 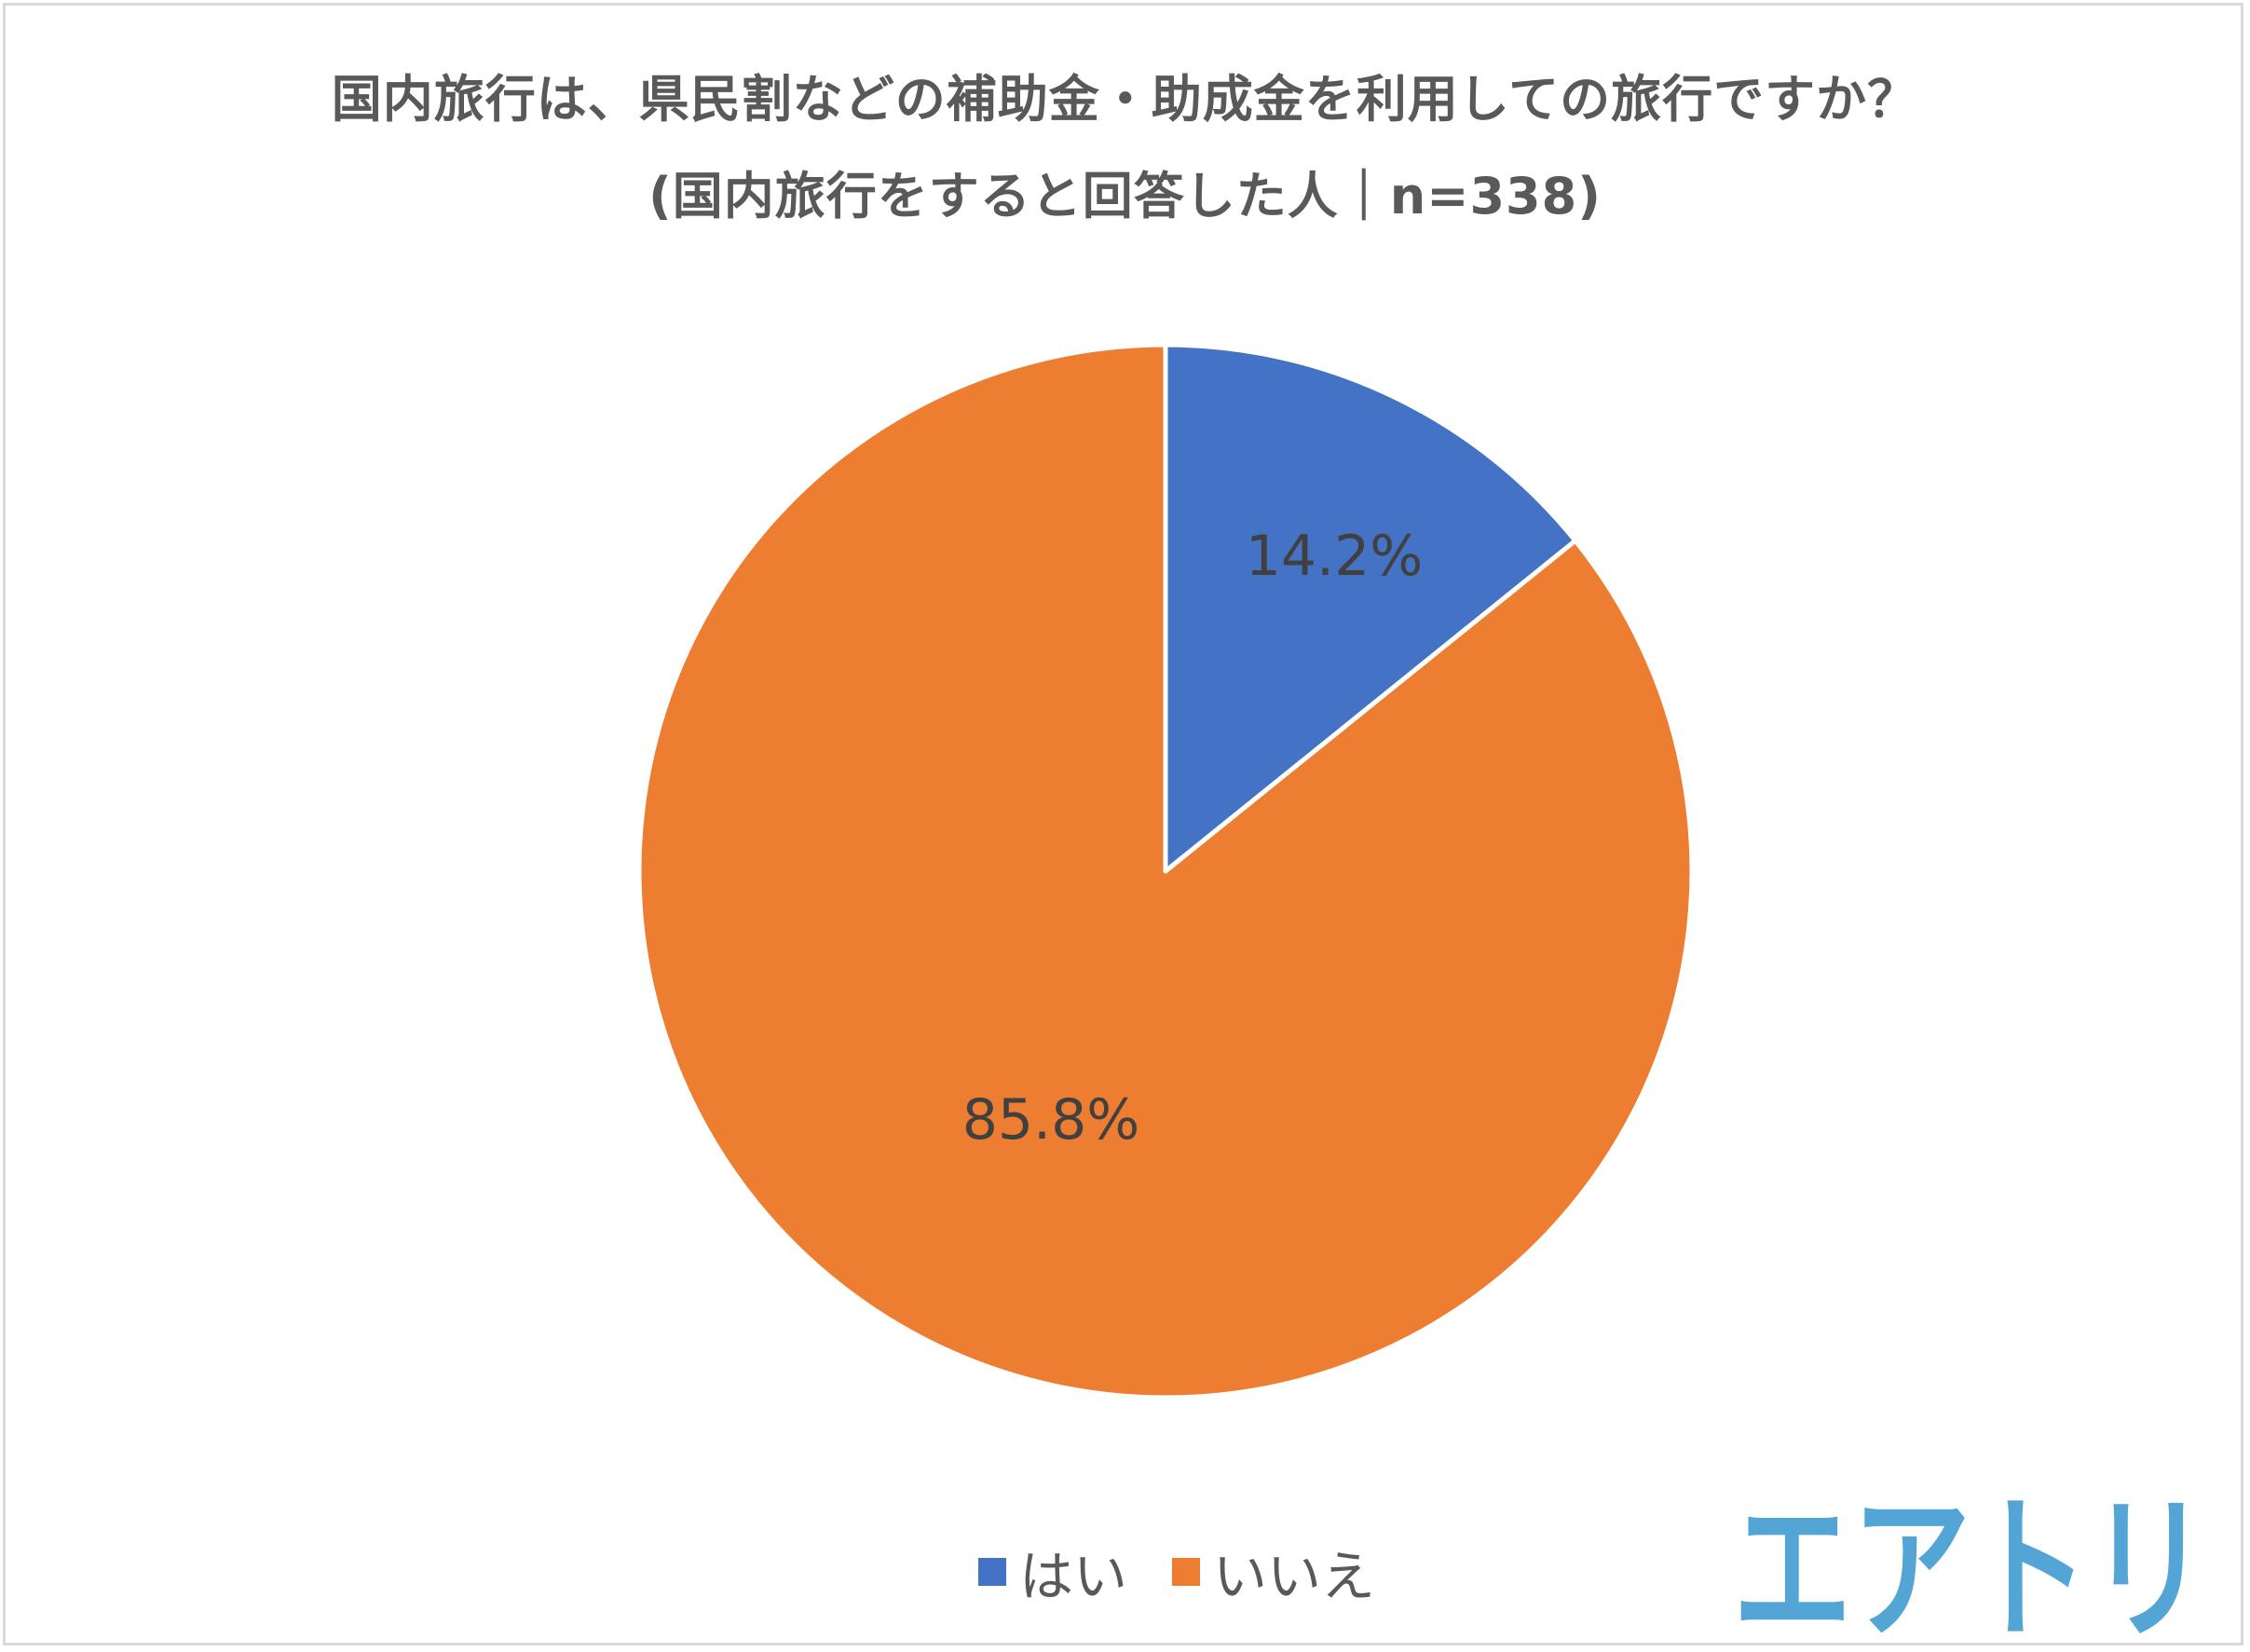 I want to click on legend-item-yes: はい, so click(x=1052, y=1572).